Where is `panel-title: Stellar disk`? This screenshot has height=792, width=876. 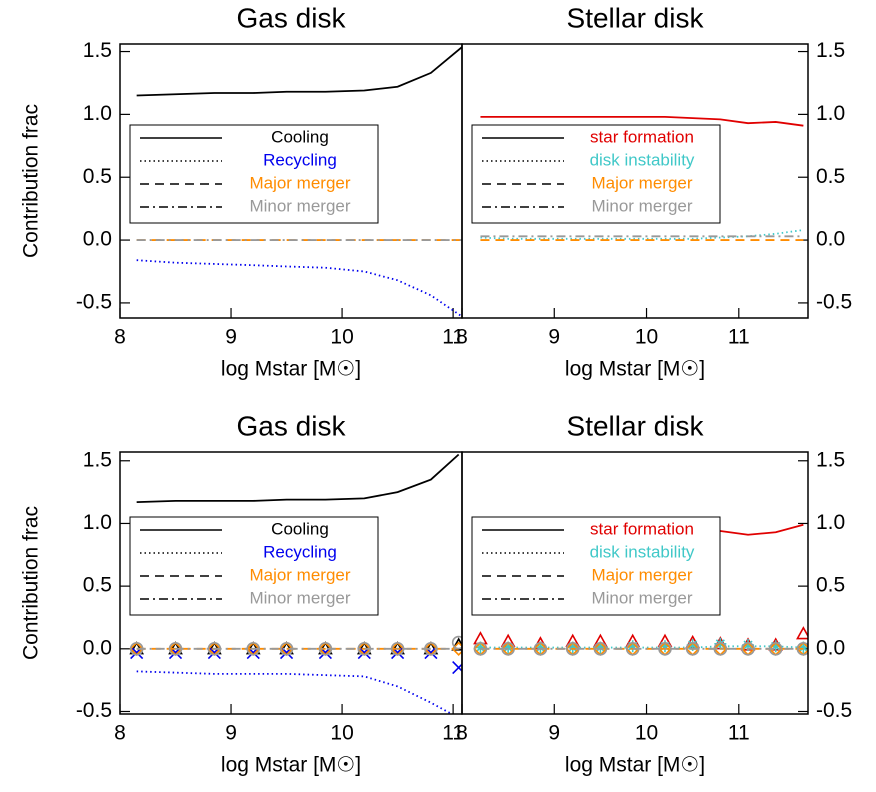 panel-title: Stellar disk is located at coordinates (636, 17).